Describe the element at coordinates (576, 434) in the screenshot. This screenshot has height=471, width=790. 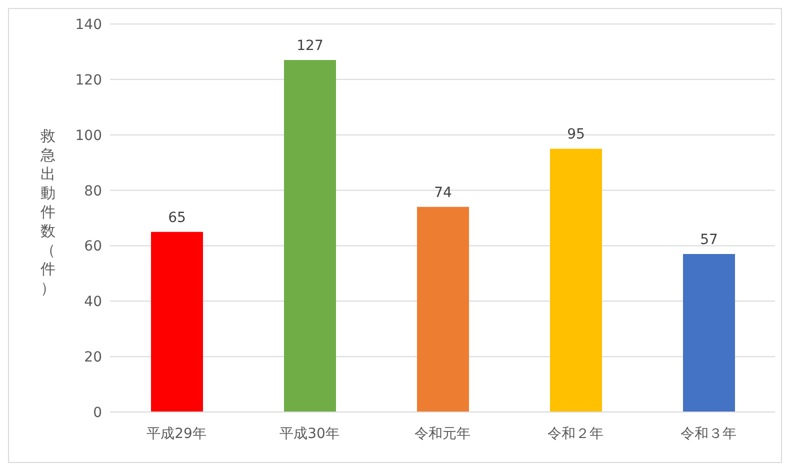
I see `x-tick-label: 令和２年` at that location.